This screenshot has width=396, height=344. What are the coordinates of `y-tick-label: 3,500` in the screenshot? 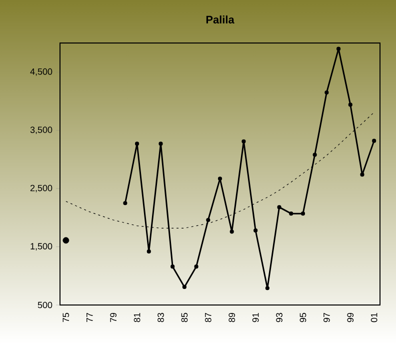 It's located at (41, 130).